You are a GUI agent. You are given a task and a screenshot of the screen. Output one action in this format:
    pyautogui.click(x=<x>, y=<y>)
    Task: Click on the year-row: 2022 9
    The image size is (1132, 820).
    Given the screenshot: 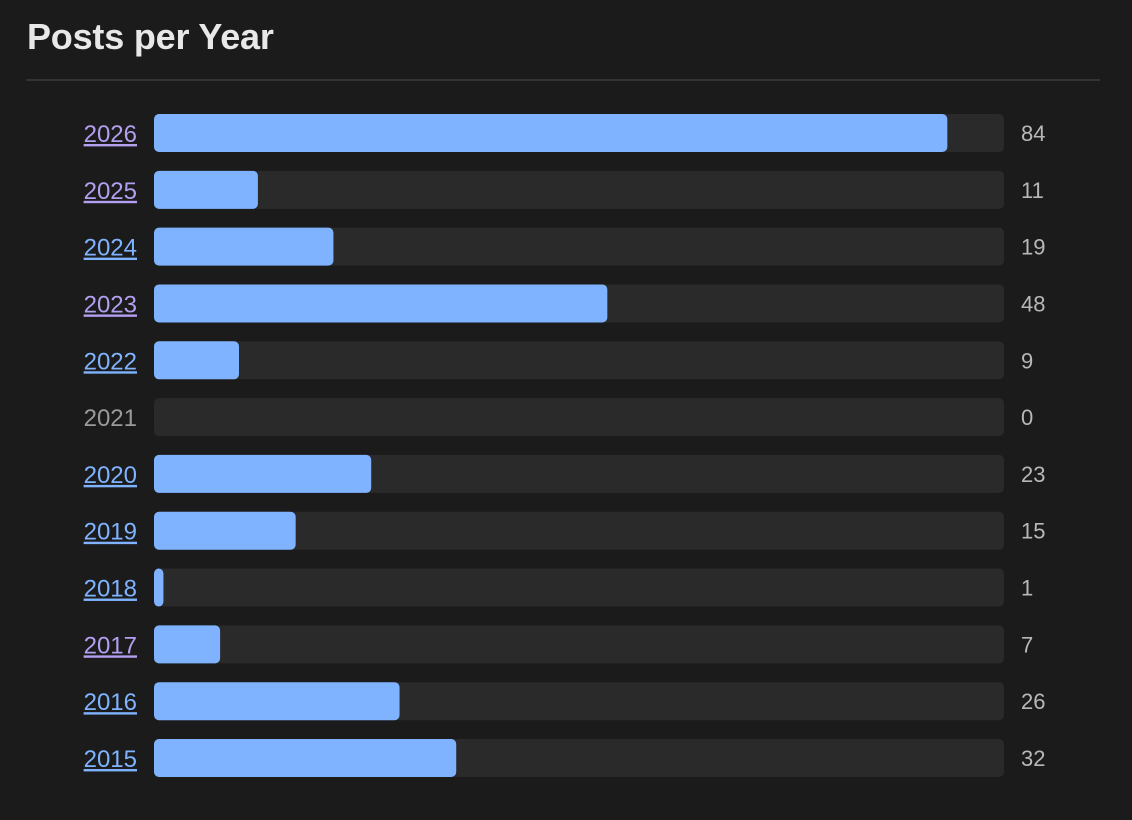 What is the action you would take?
    pyautogui.click(x=558, y=360)
    